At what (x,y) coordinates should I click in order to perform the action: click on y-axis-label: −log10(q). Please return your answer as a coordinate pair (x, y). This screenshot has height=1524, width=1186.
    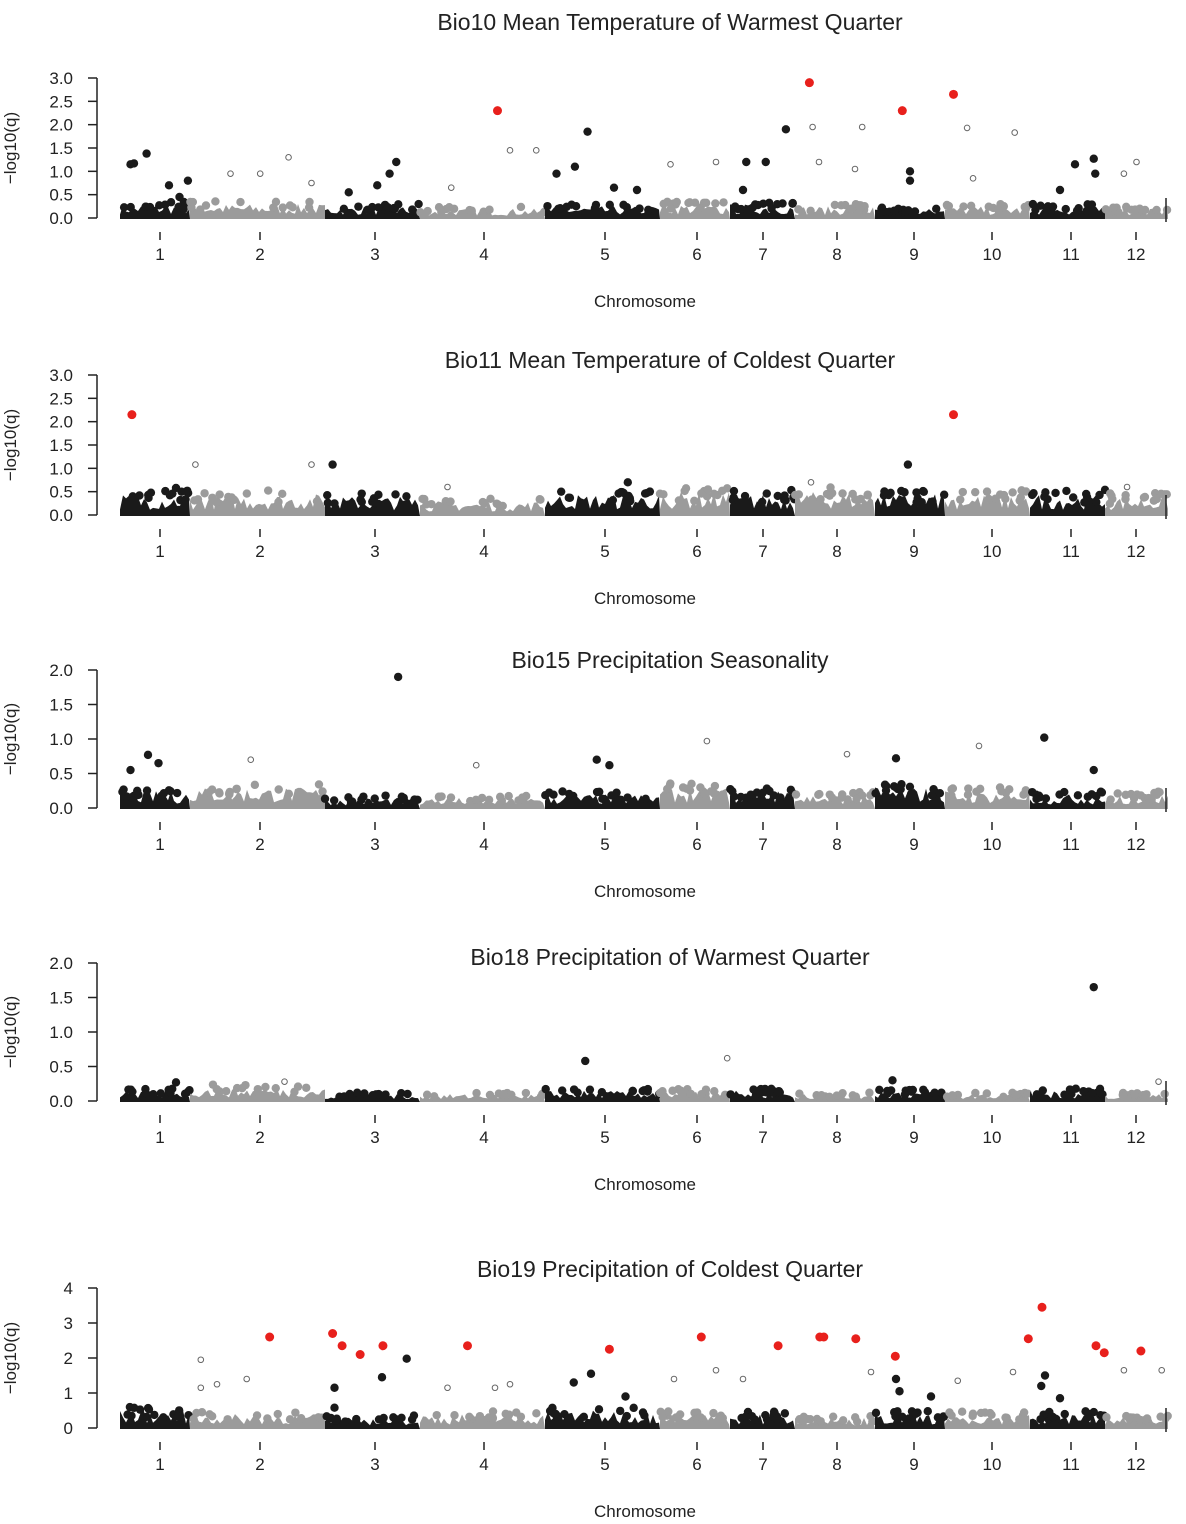
    Looking at the image, I should click on (10, 445).